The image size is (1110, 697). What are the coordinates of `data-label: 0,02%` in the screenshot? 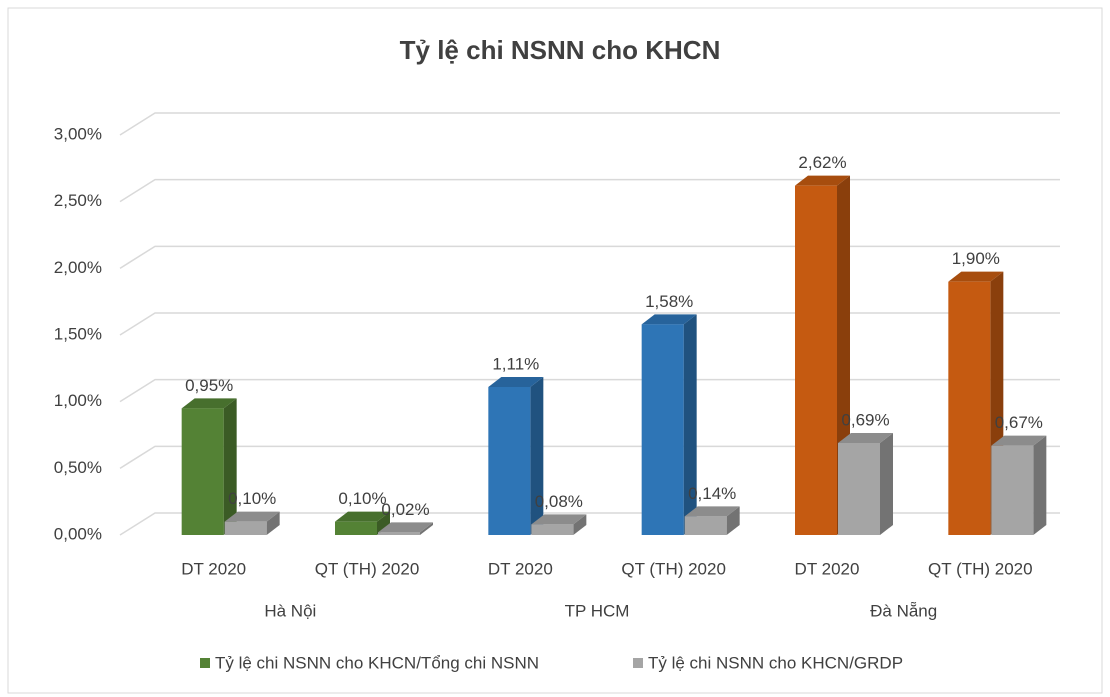 It's located at (405, 509).